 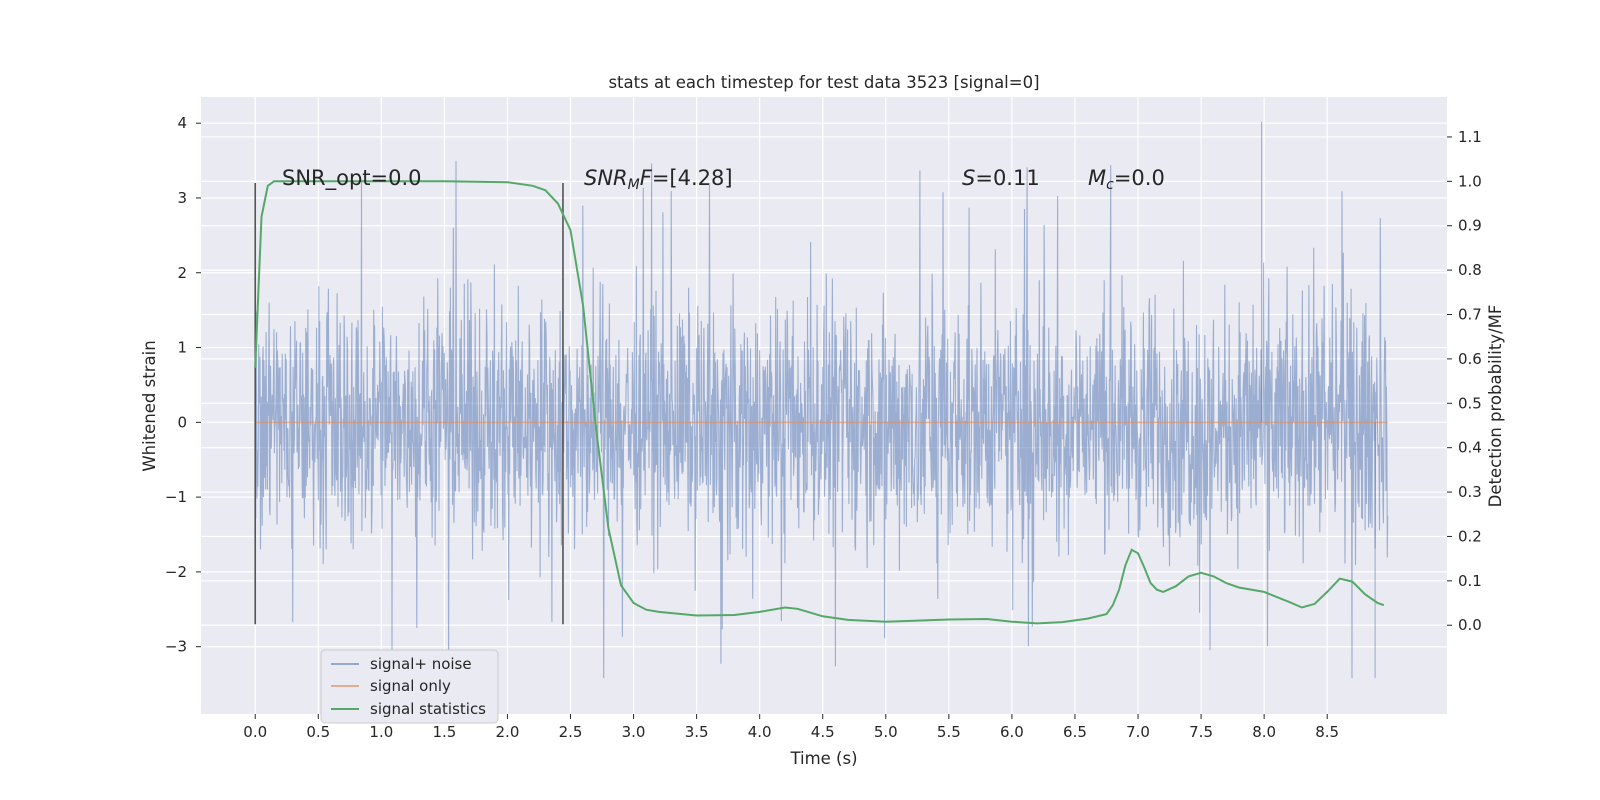 What do you see at coordinates (381, 732) in the screenshot?
I see `x-tick-label: 1.0` at bounding box center [381, 732].